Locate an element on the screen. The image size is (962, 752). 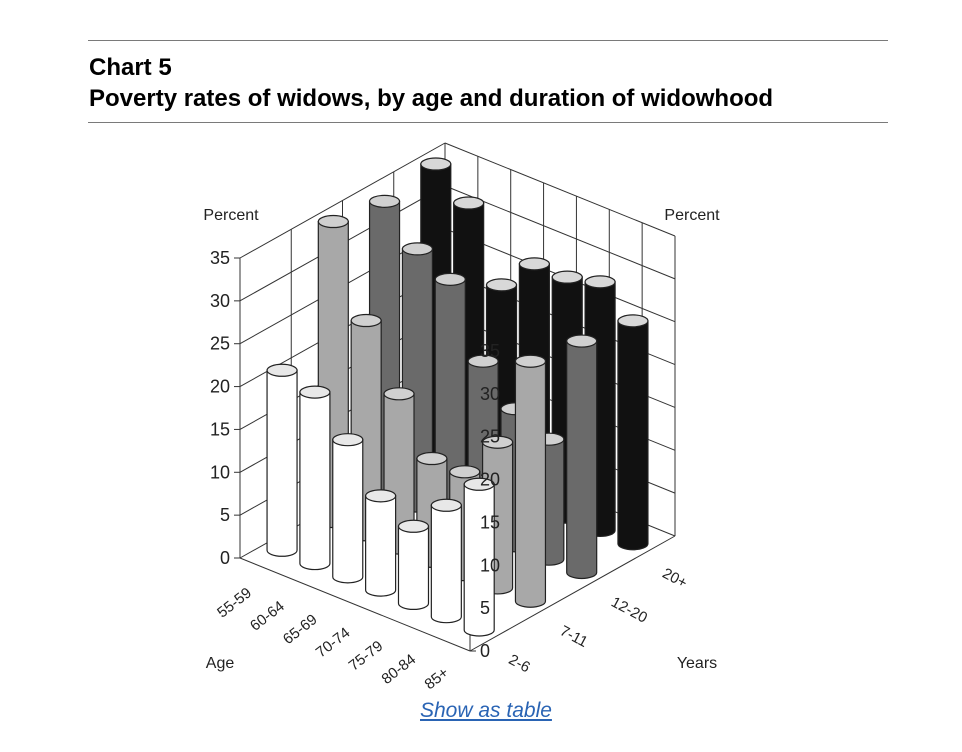
bar-1220-85+ is located at coordinates (582, 457).